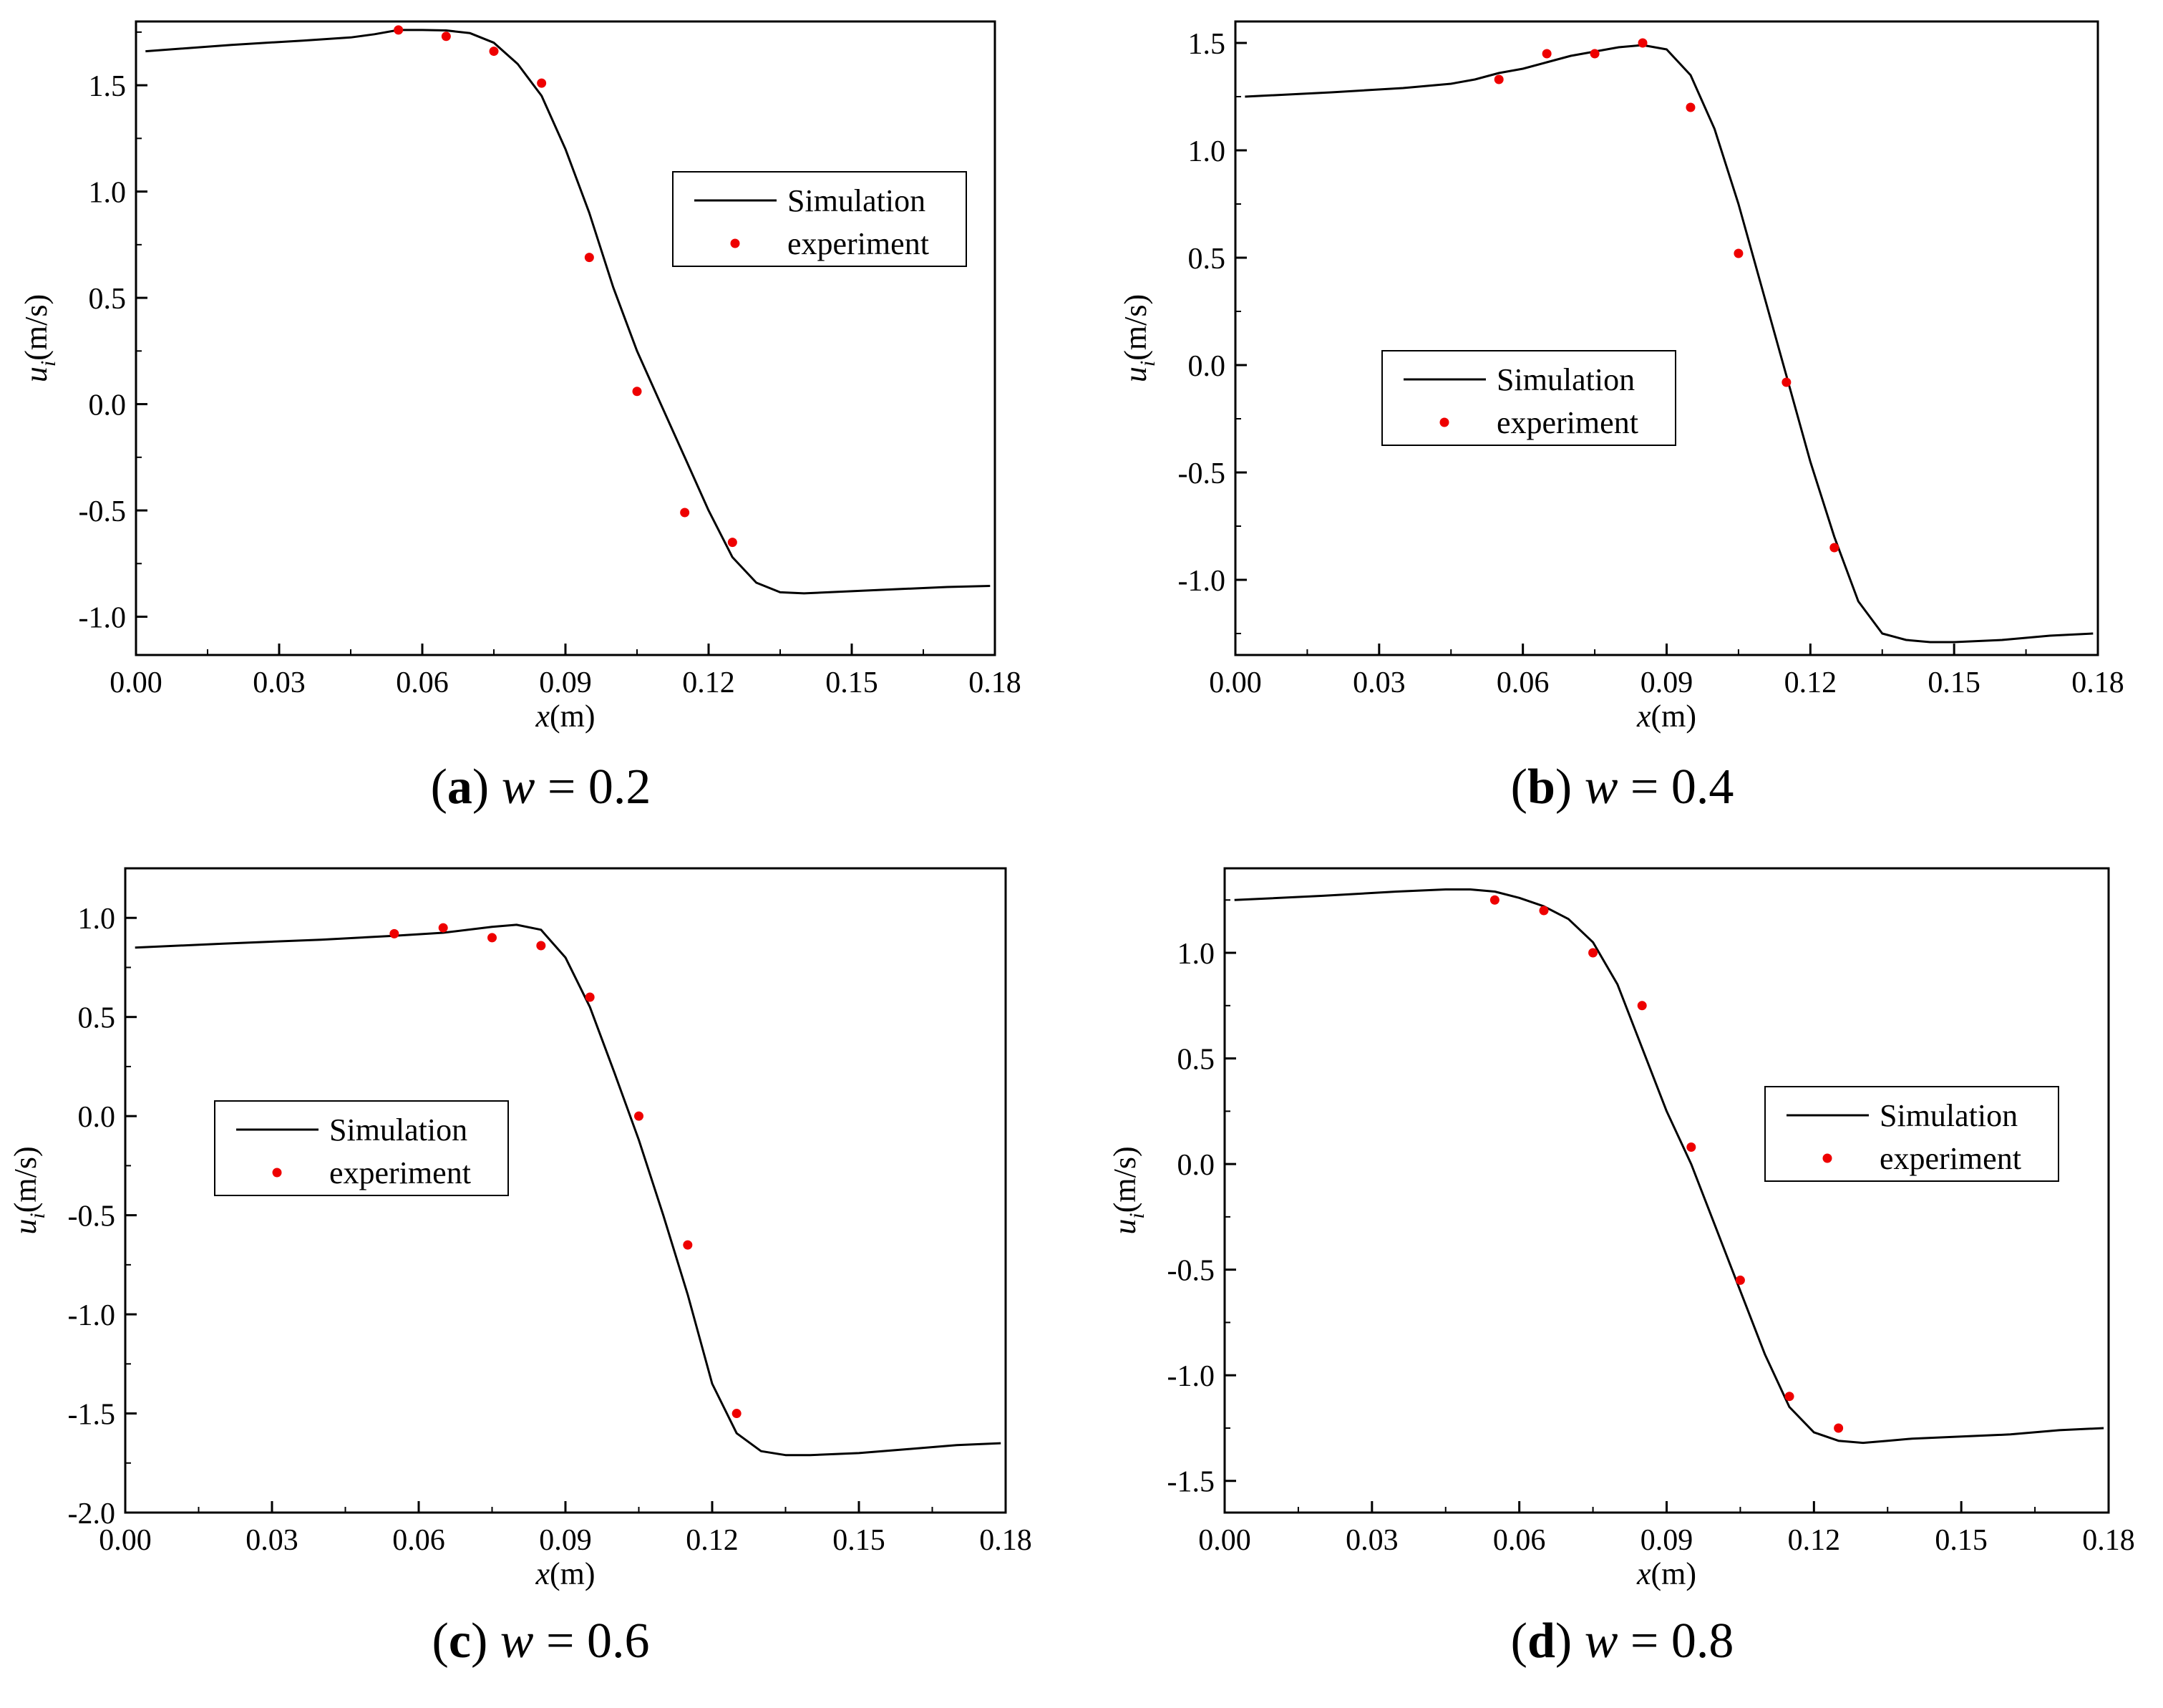 The height and width of the screenshot is (1708, 2163). Describe the element at coordinates (1644, 1642) in the screenshot. I see `caption-d-eq: =` at that location.